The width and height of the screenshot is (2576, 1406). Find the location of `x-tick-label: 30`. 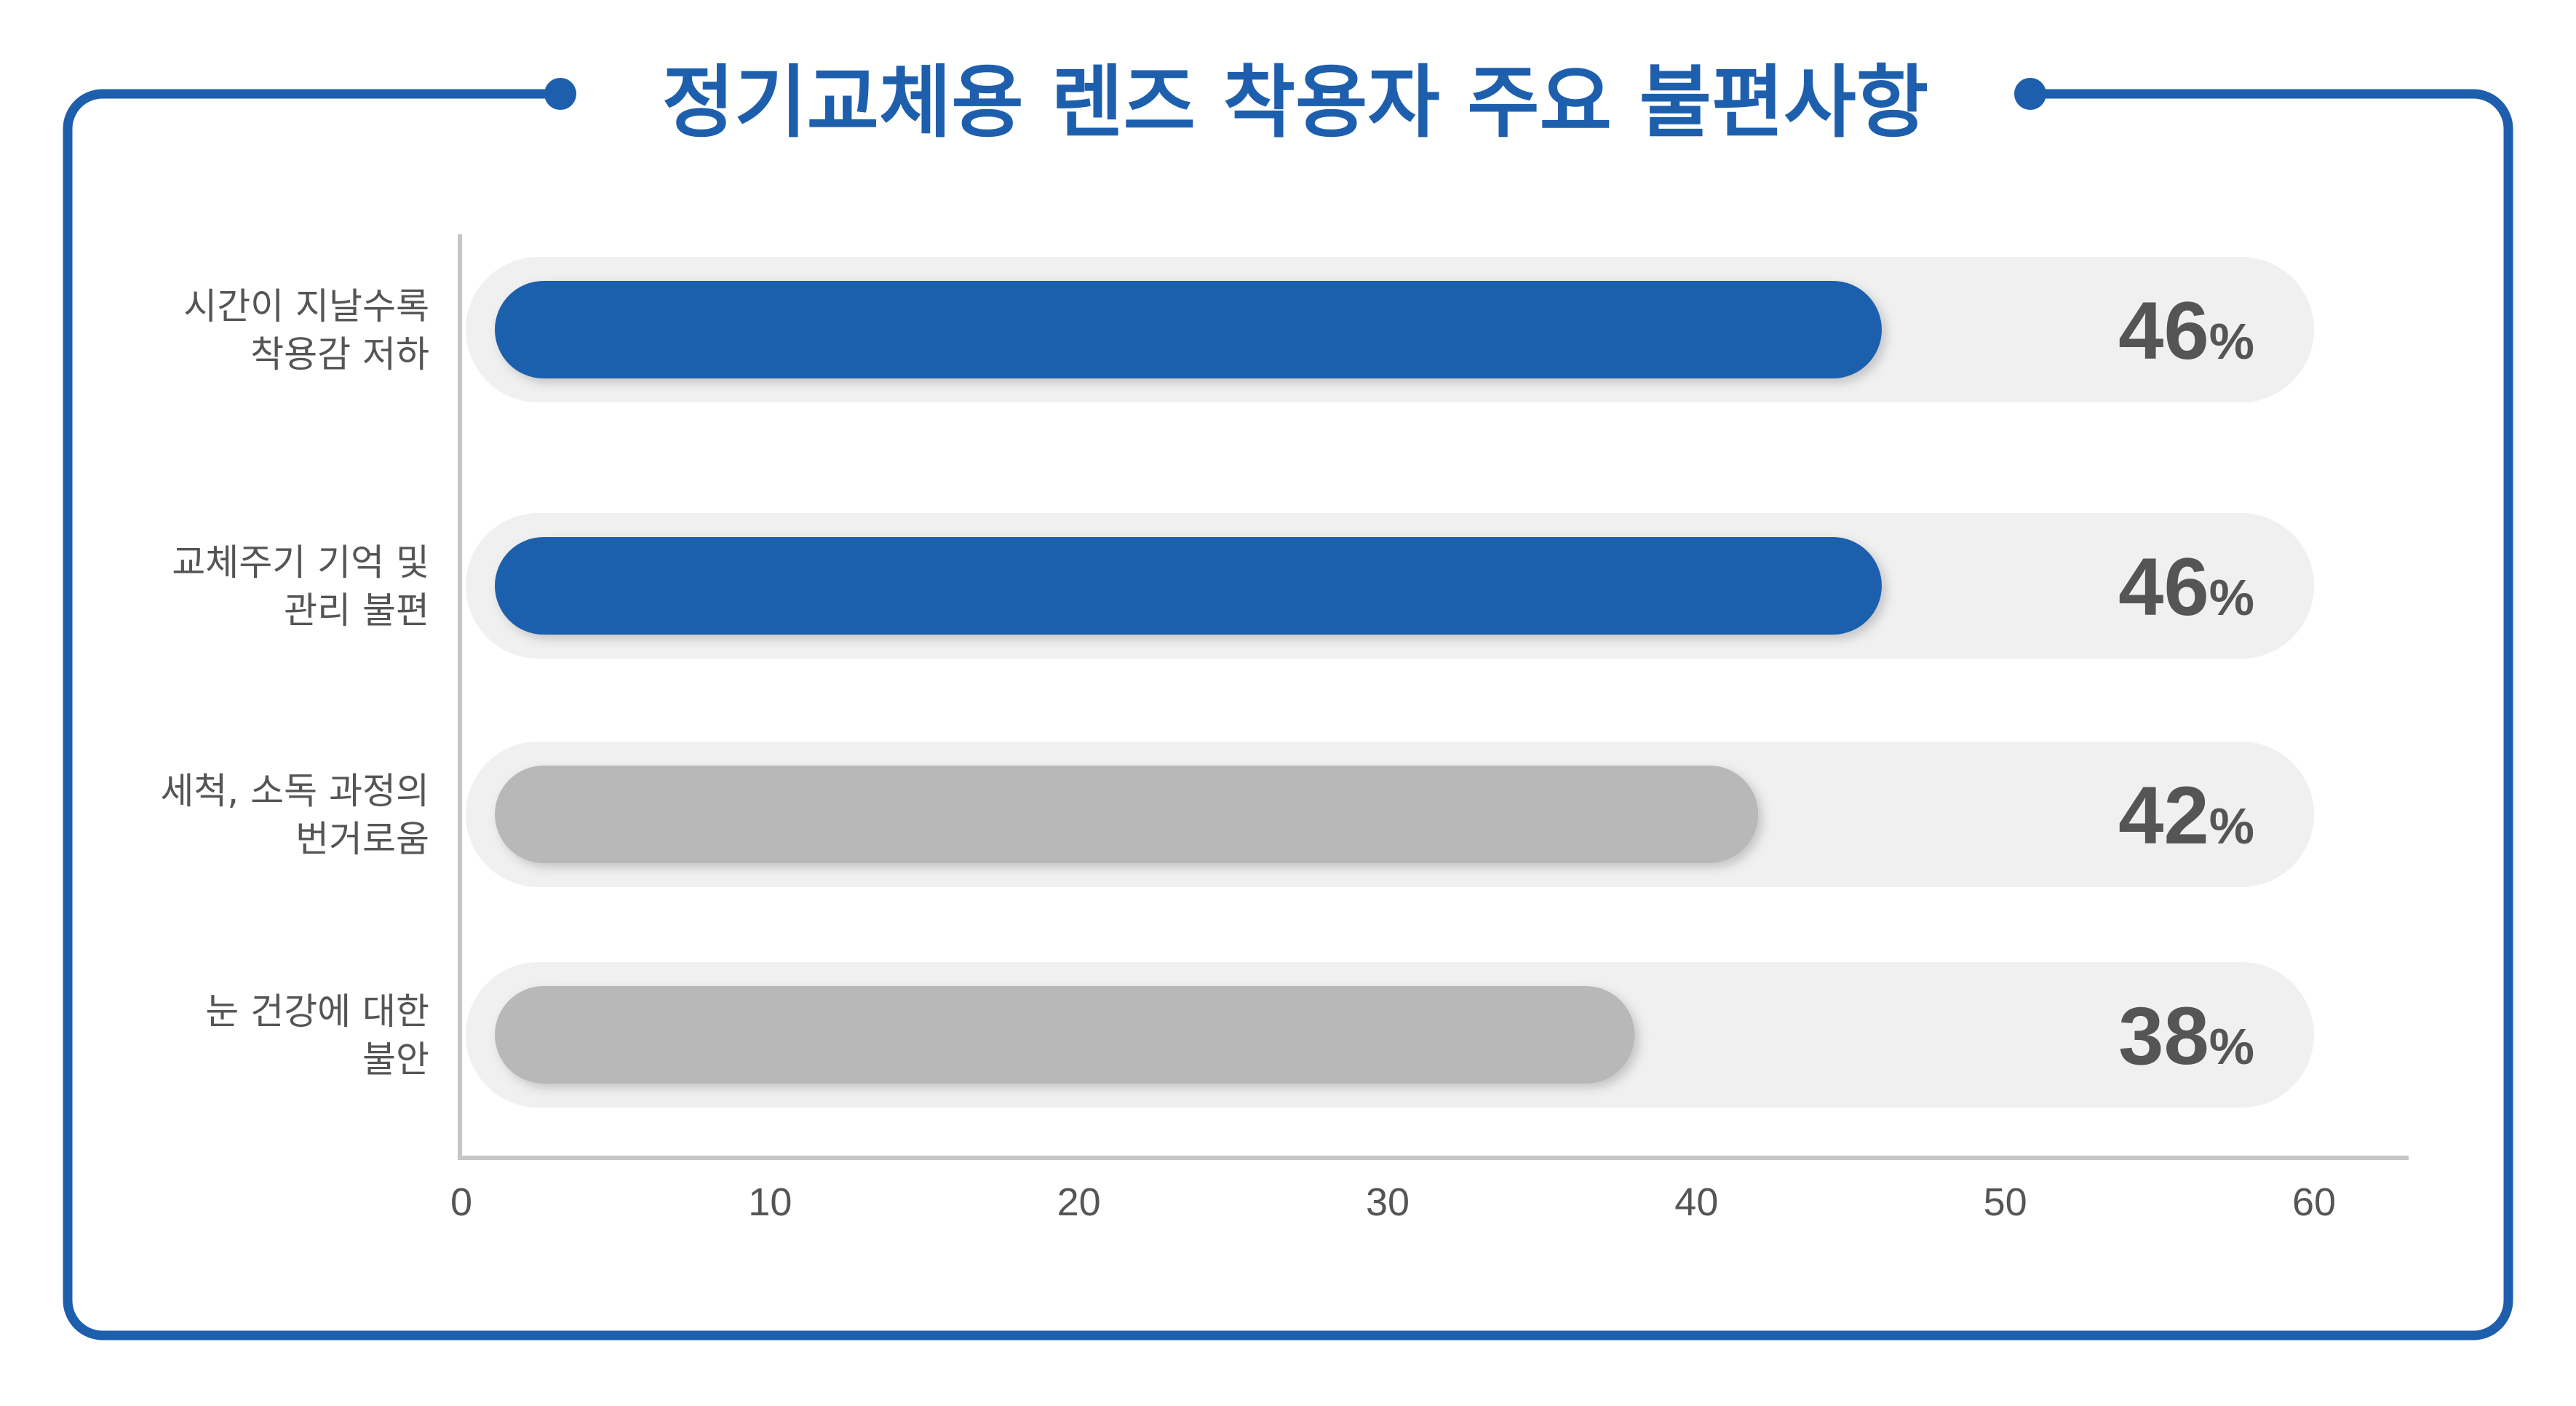

x-tick-label: 30 is located at coordinates (1388, 1202).